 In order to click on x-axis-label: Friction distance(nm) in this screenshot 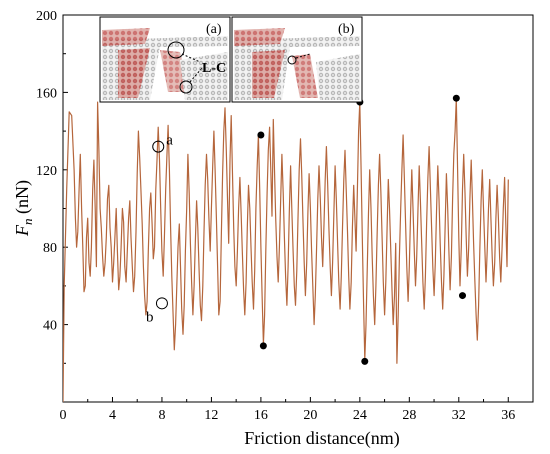, I will do `click(321, 438)`.